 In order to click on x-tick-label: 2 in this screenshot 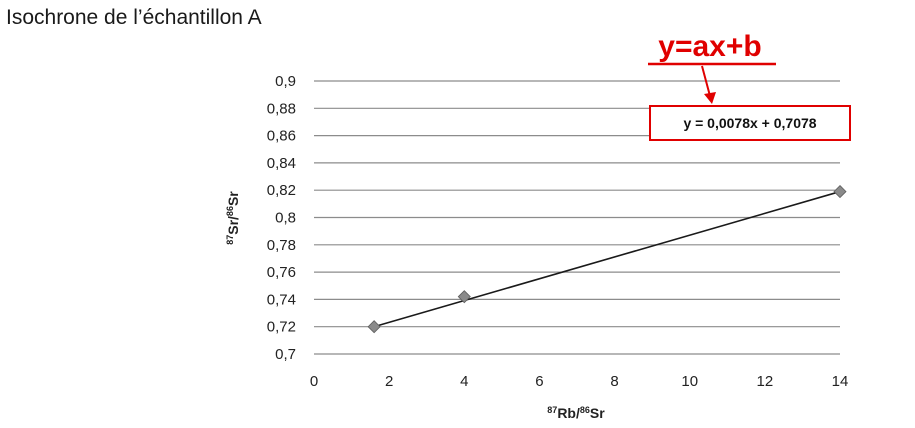, I will do `click(389, 381)`.